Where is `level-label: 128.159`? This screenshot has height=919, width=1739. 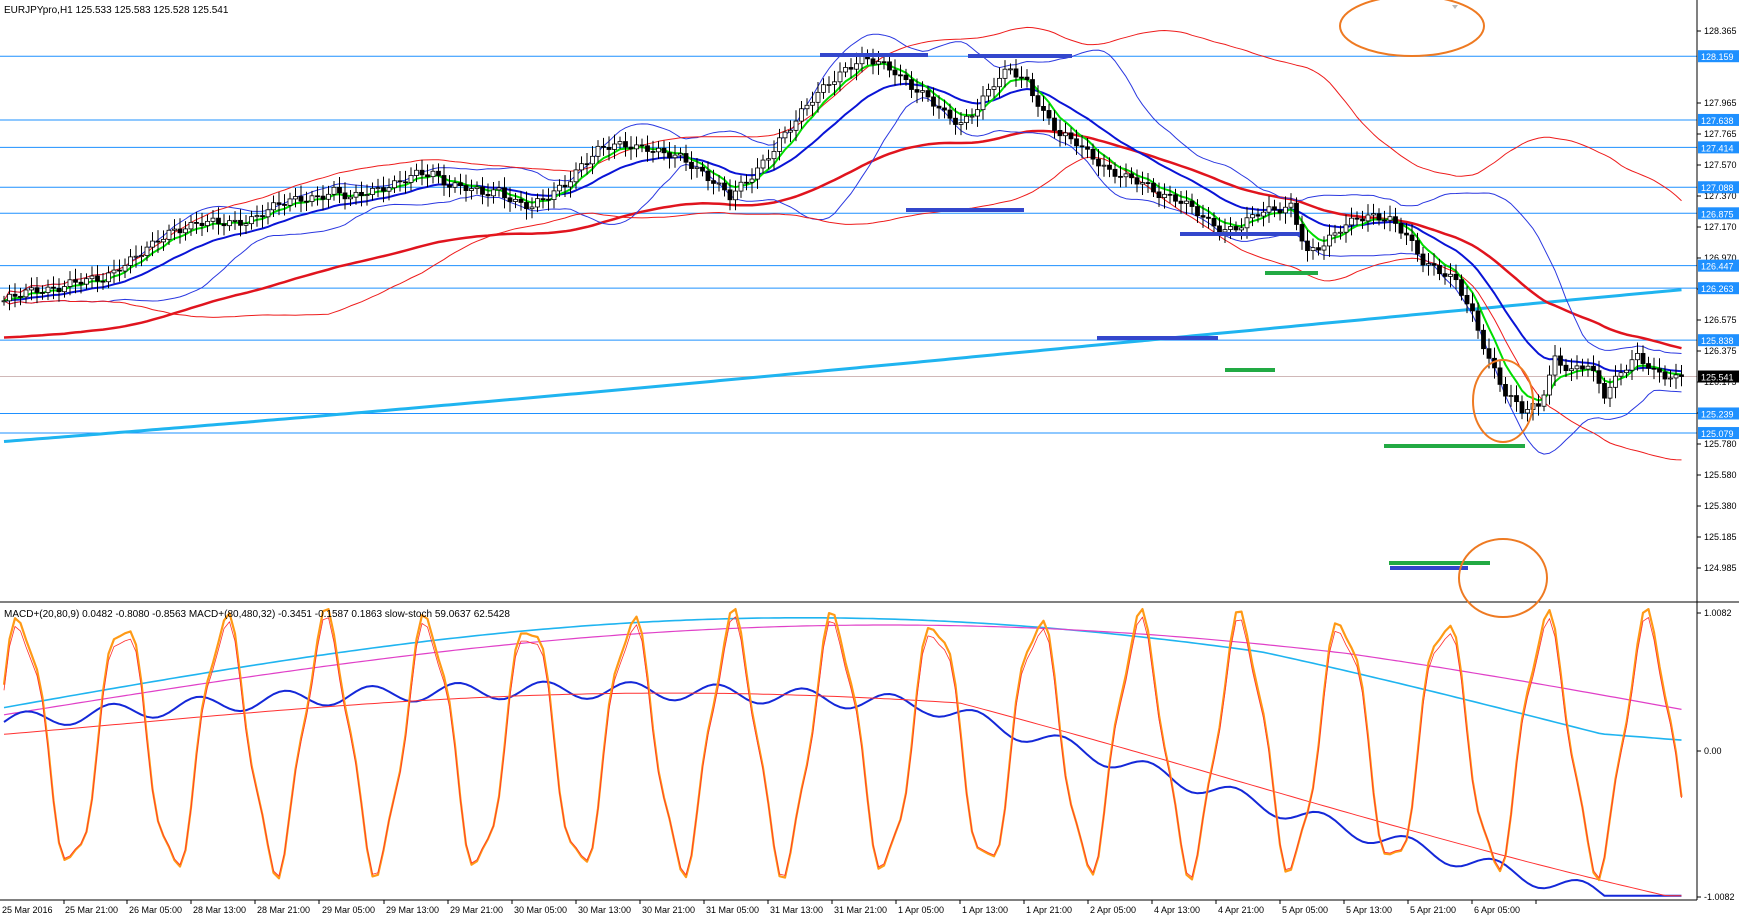
level-label: 128.159 is located at coordinates (1717, 57).